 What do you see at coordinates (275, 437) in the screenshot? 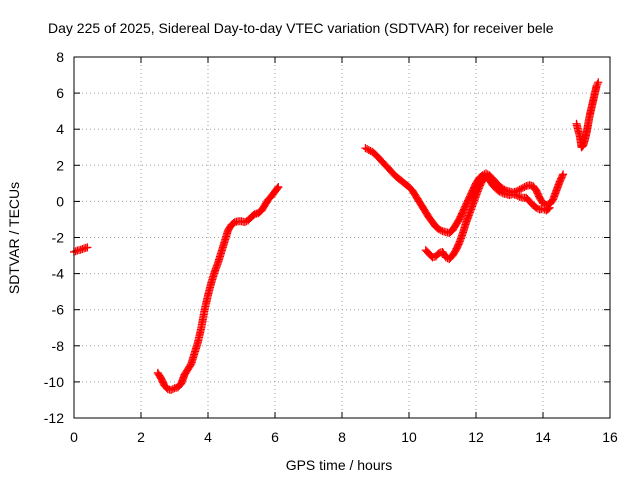
I see `x-tick-label: 6` at bounding box center [275, 437].